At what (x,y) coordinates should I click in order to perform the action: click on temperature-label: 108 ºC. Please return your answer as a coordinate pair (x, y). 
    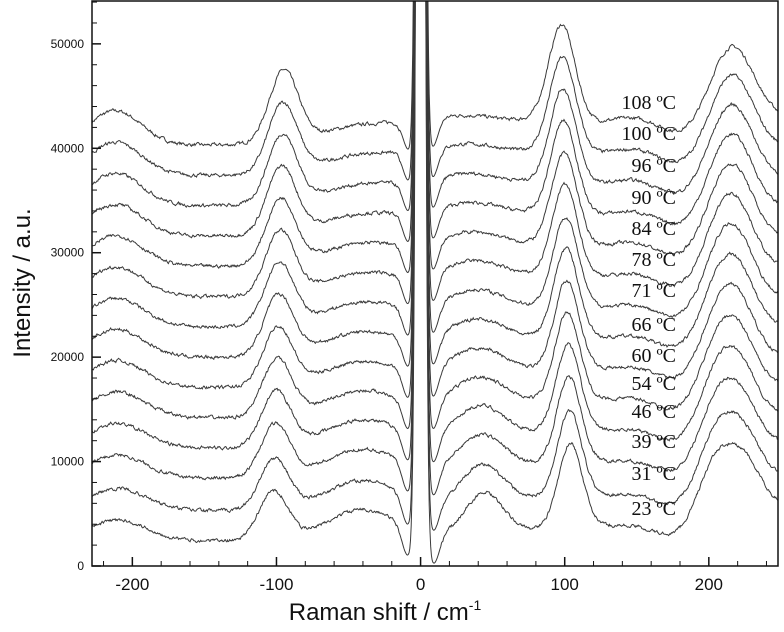
    Looking at the image, I should click on (648, 103).